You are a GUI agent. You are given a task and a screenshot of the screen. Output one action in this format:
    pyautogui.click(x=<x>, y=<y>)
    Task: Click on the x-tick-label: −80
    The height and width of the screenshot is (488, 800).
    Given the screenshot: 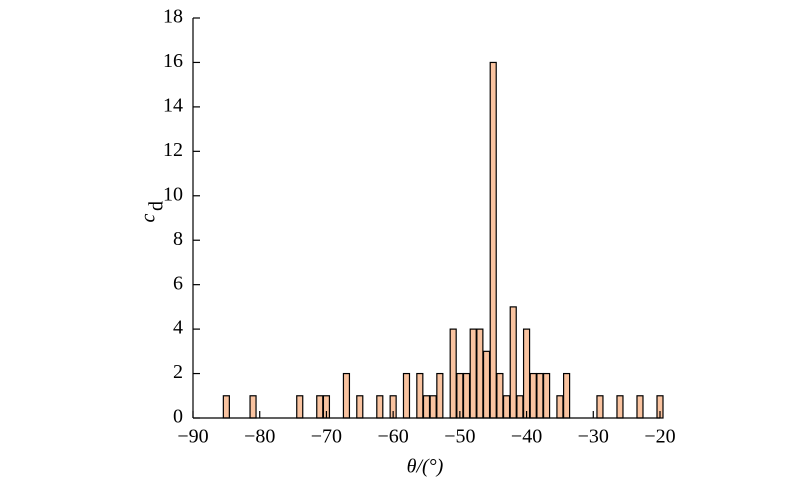 What is the action you would take?
    pyautogui.click(x=259, y=437)
    